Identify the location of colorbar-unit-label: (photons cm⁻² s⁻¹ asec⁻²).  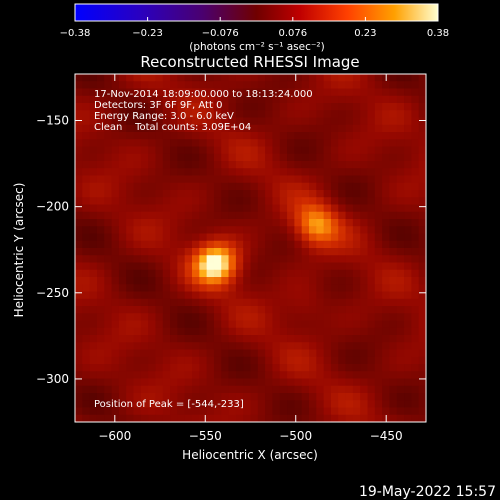
(256, 47).